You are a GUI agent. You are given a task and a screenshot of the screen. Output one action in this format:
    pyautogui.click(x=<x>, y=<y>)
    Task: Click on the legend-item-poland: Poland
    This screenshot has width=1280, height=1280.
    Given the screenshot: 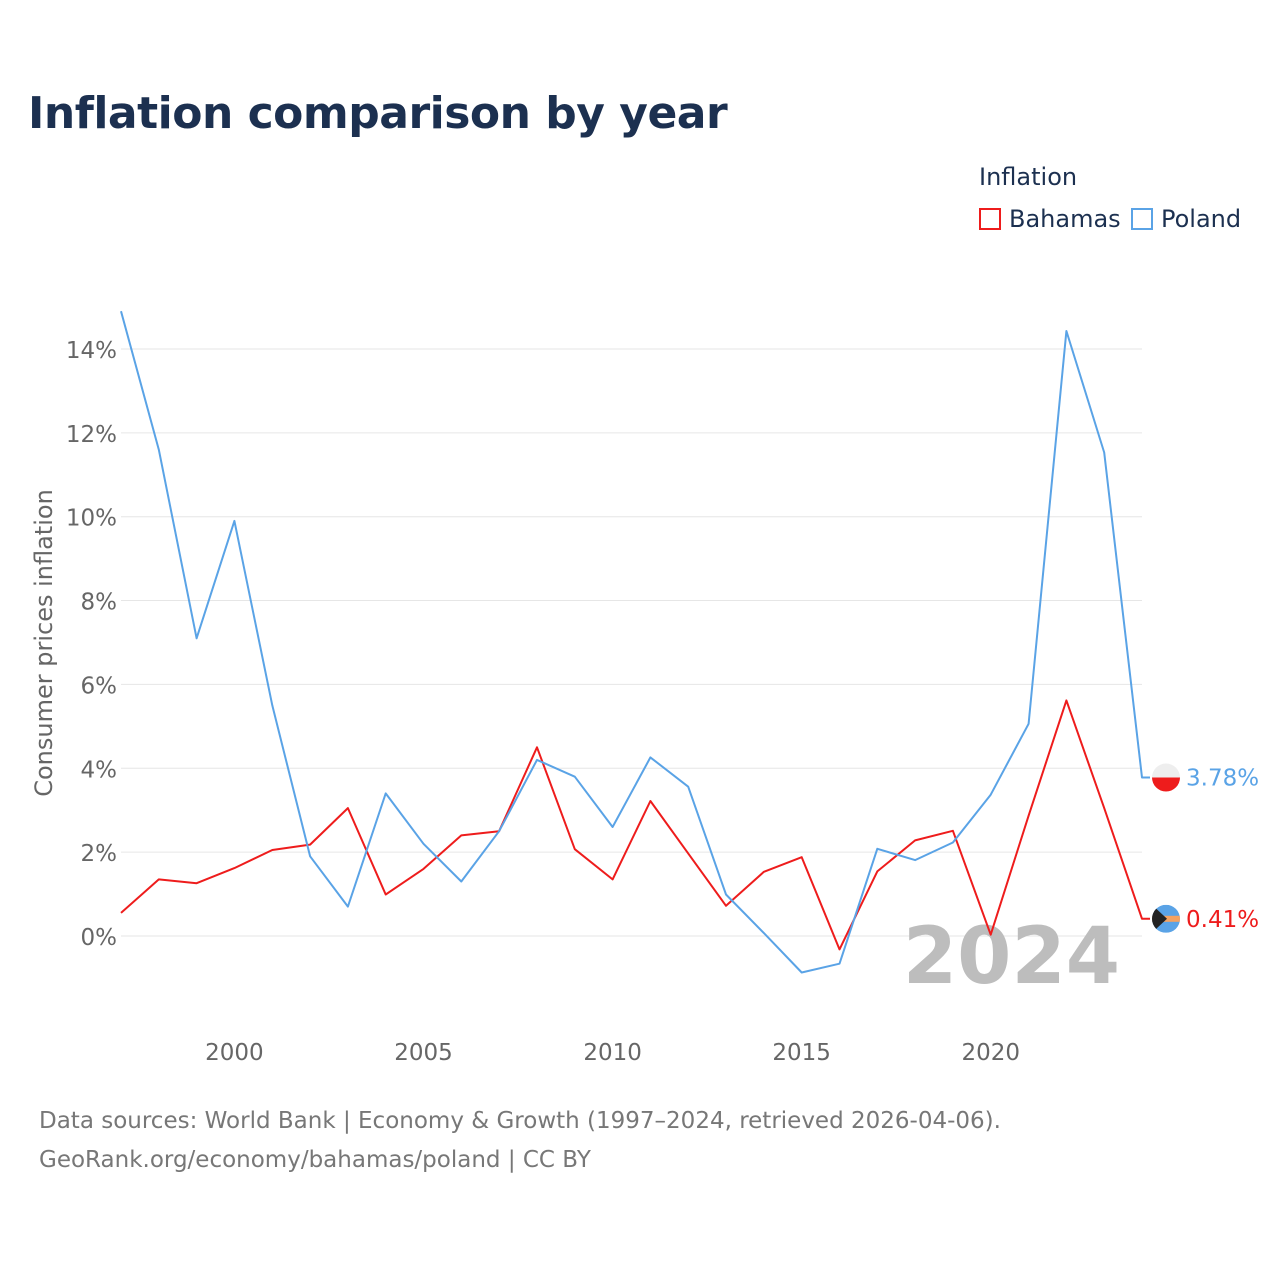 What is the action you would take?
    pyautogui.click(x=1186, y=219)
    